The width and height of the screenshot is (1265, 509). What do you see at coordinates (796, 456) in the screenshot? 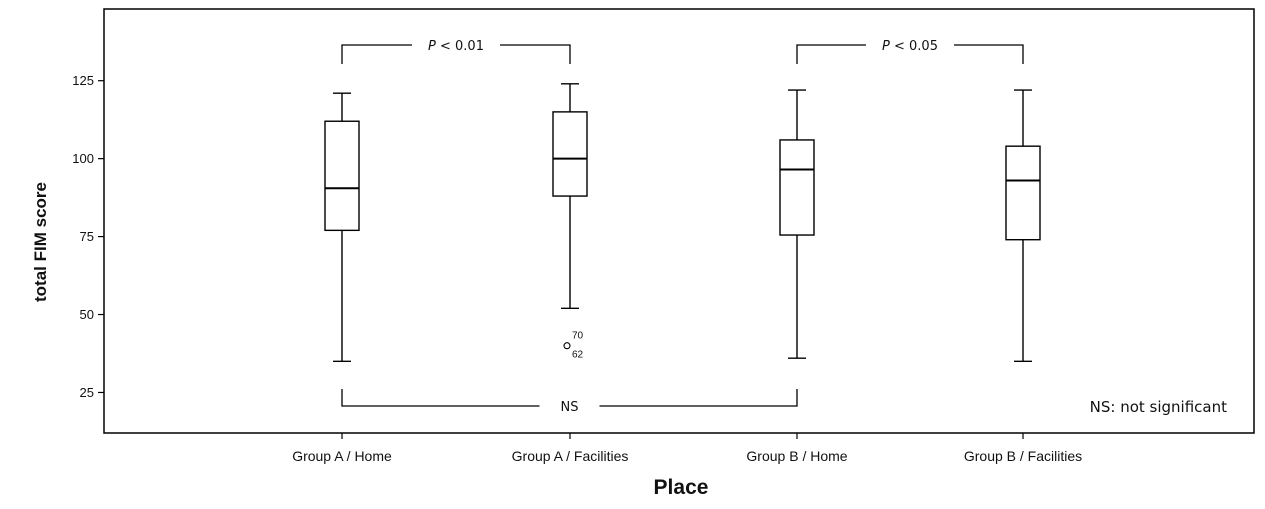
I see `x-tick-label: Group B / Home` at bounding box center [796, 456].